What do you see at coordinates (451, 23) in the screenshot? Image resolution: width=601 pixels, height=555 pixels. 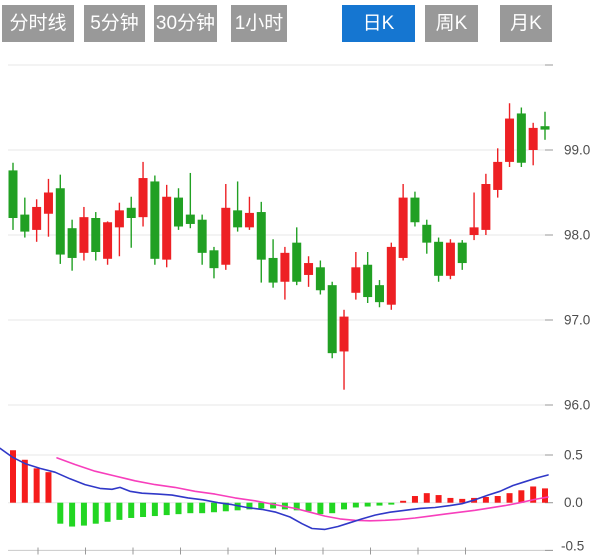 I see `tab-weekly-k: 周K` at bounding box center [451, 23].